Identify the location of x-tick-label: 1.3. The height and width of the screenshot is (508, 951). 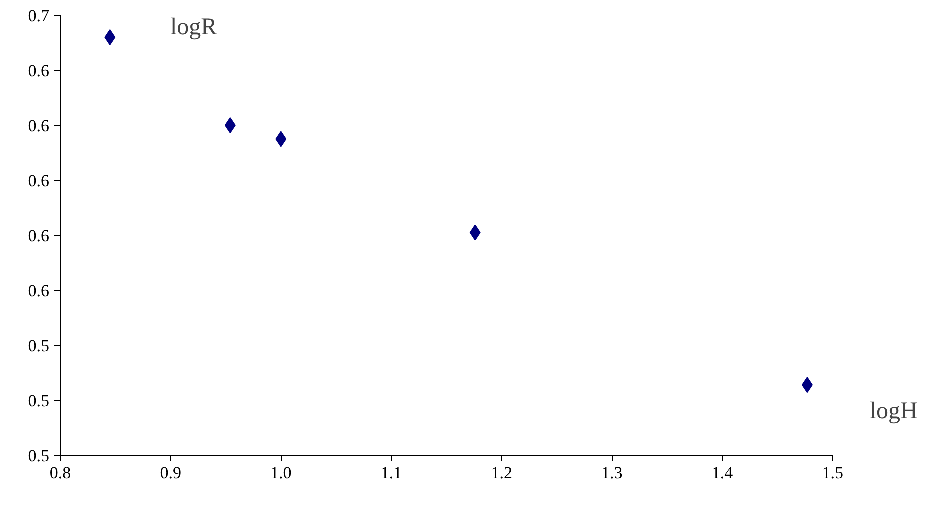
(612, 473).